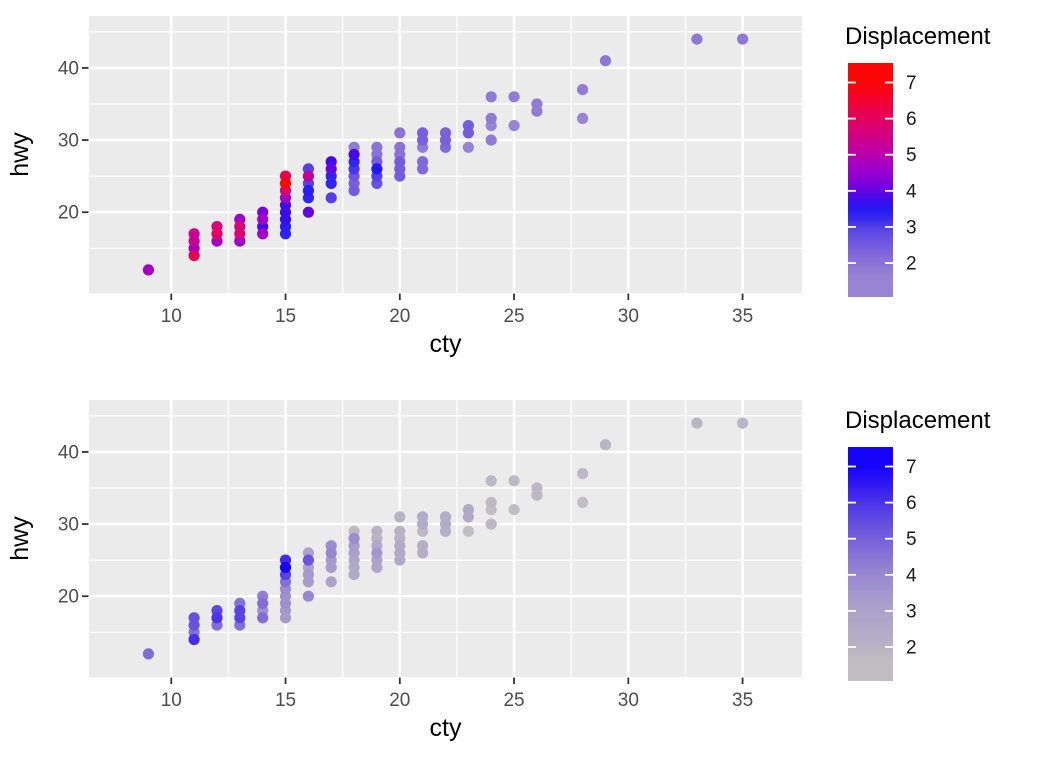 This screenshot has width=1056, height=768. What do you see at coordinates (742, 316) in the screenshot?
I see `x-axis-tick-label: 35` at bounding box center [742, 316].